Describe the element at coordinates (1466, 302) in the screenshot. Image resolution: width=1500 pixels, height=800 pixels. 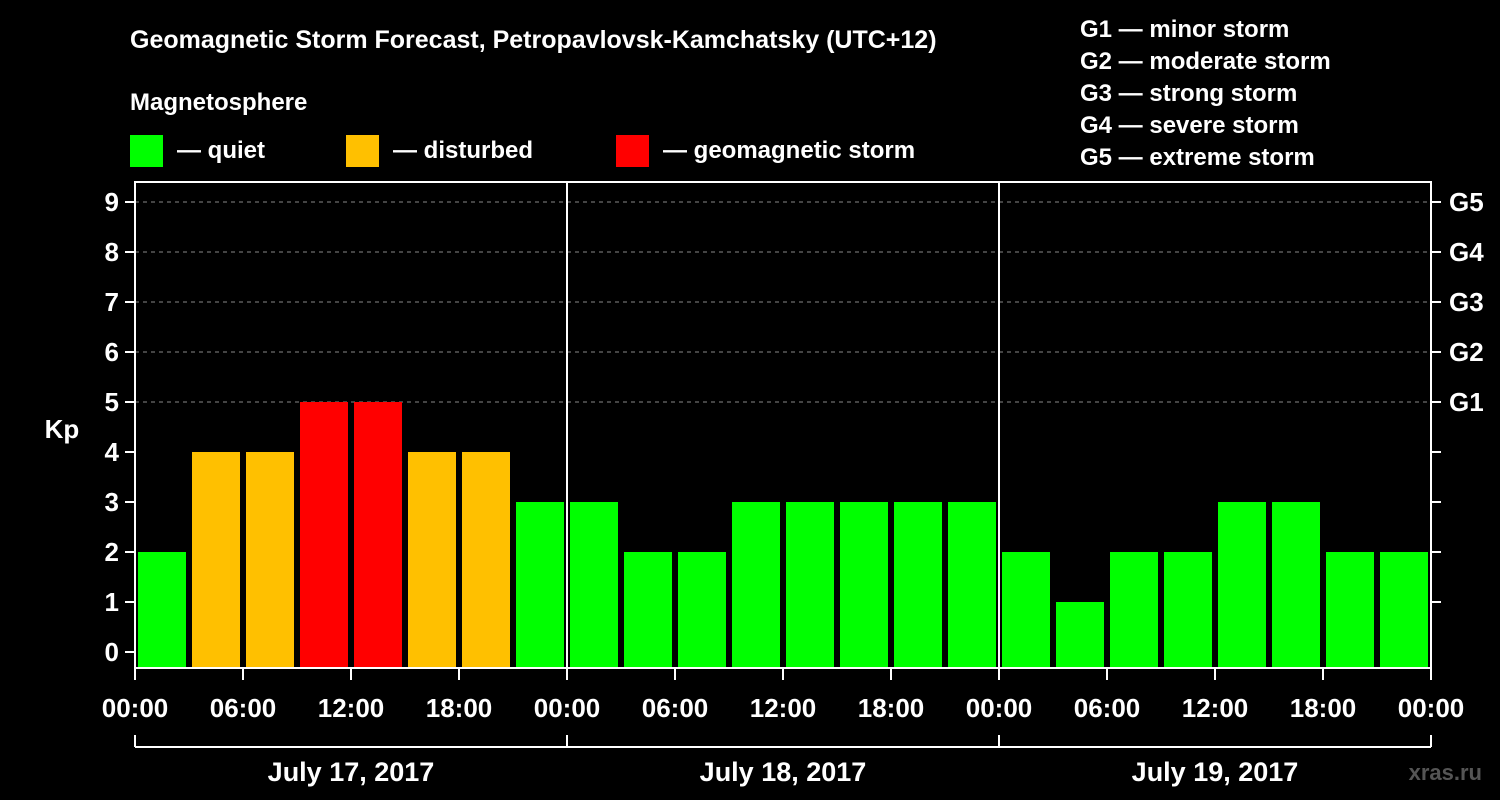
I see `right-tick-label-g3: G3` at that location.